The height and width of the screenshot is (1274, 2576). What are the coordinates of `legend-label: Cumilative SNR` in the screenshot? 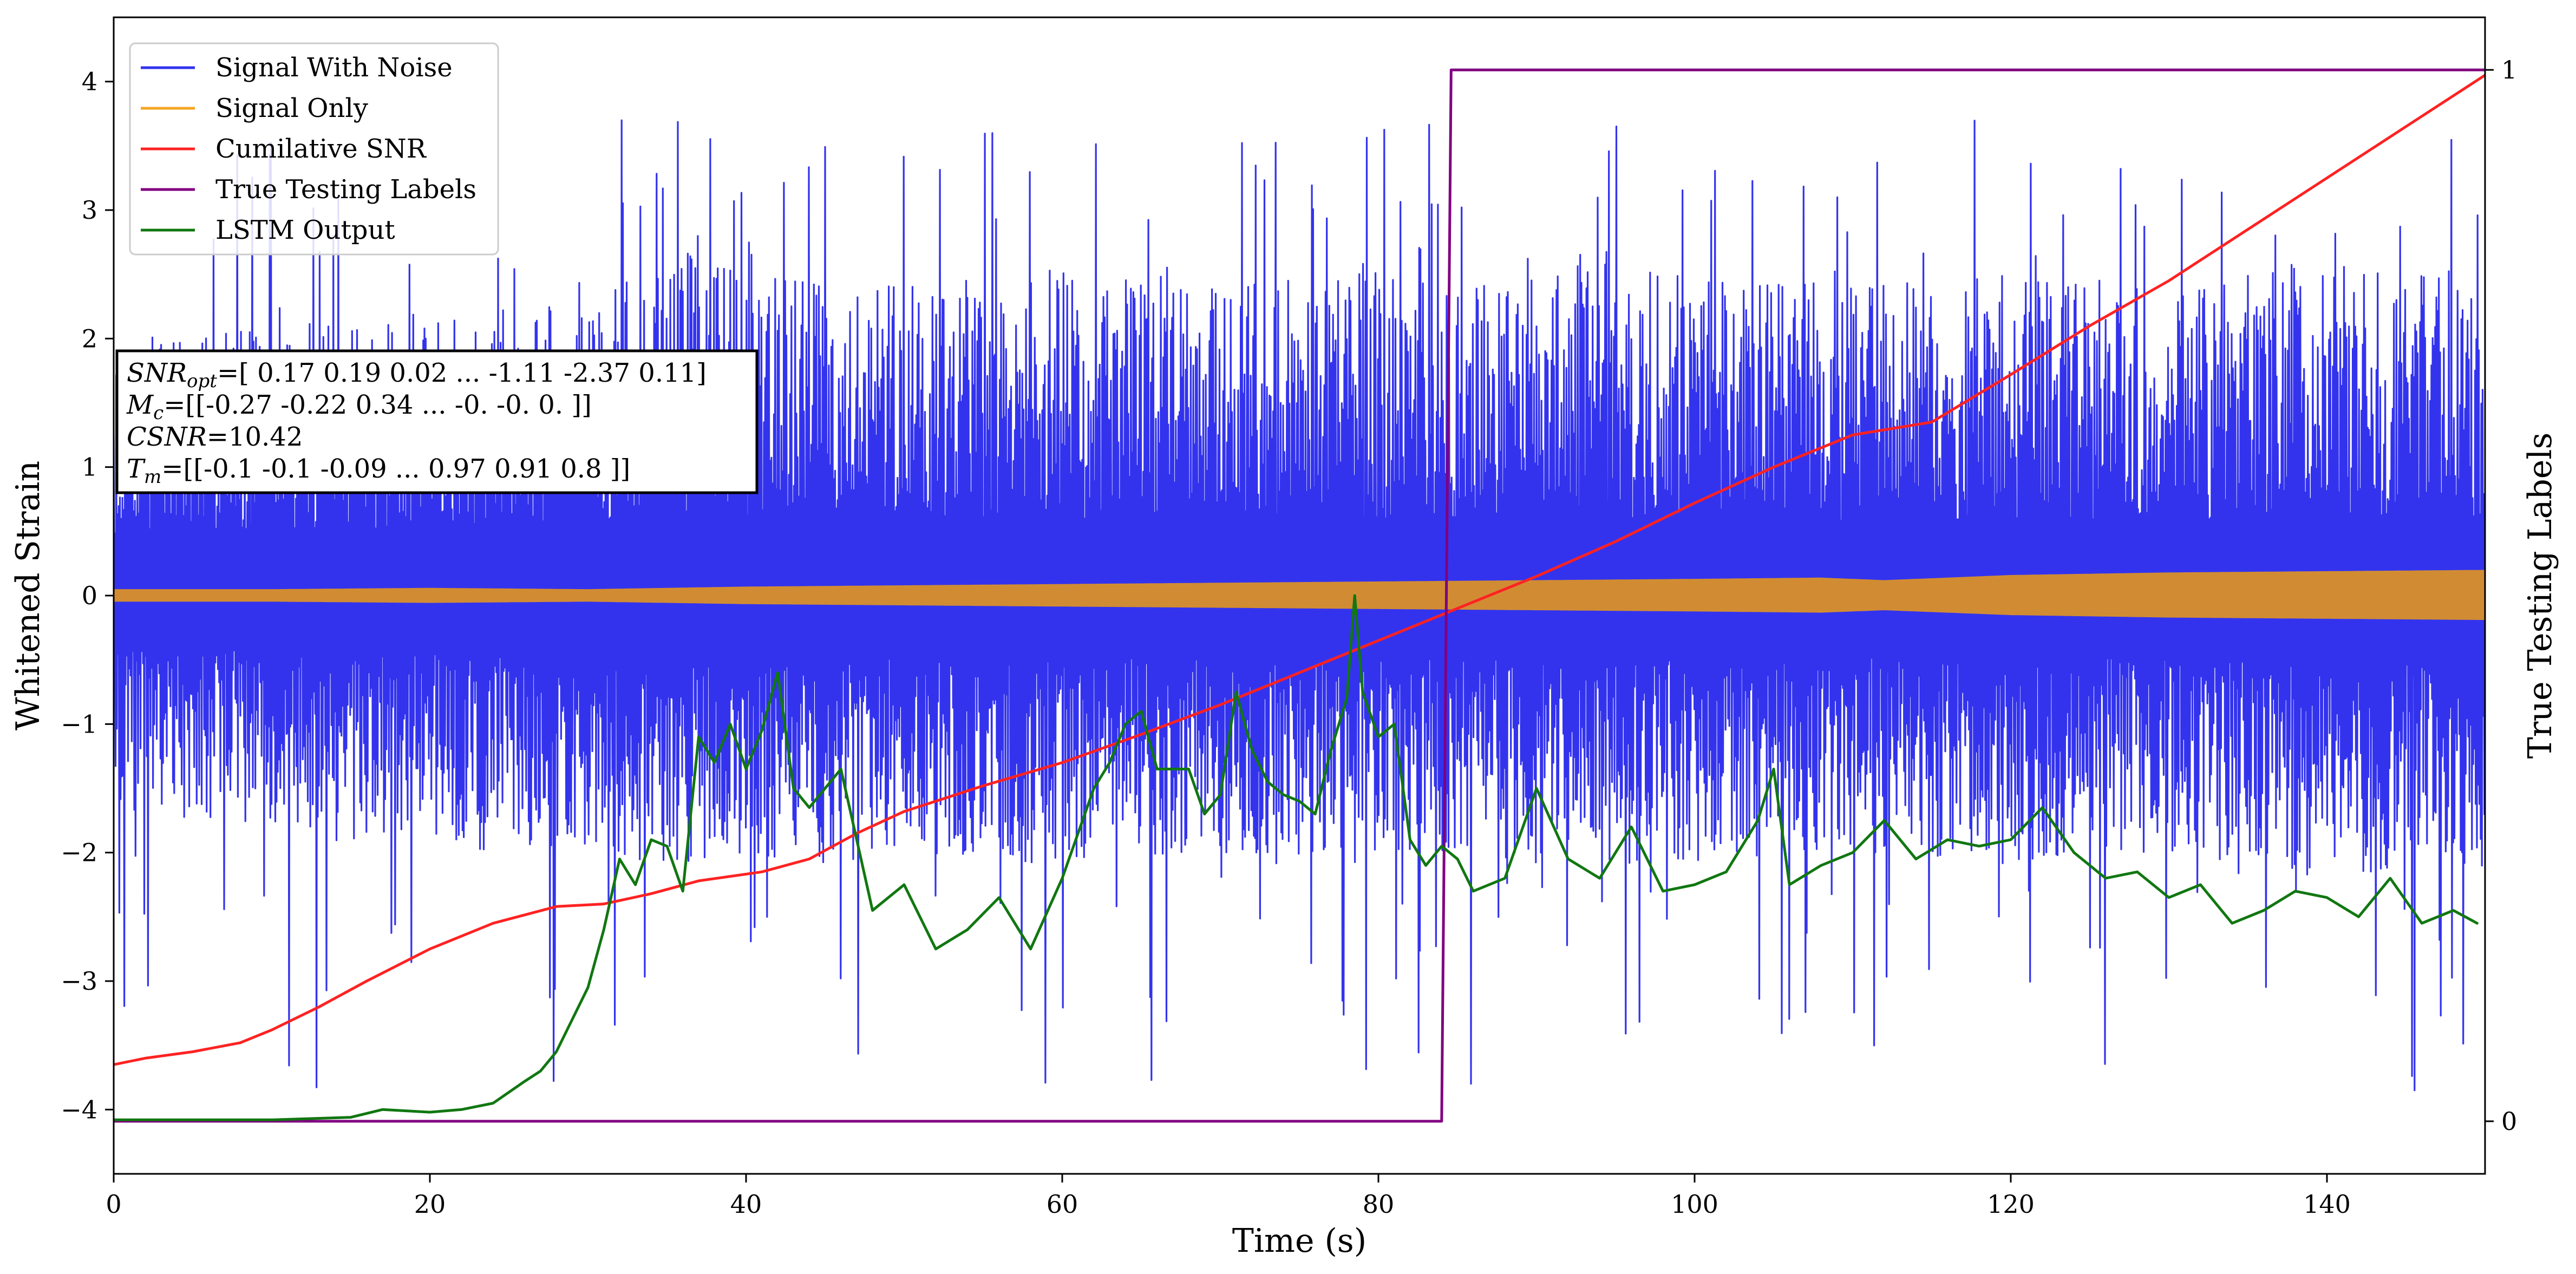 It's located at (321, 149).